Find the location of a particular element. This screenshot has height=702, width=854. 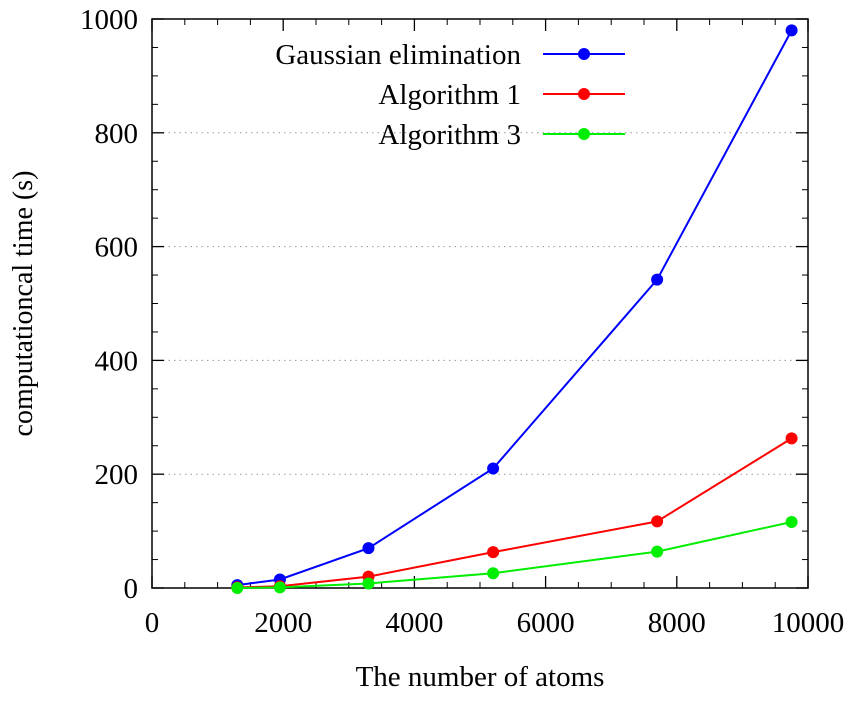

legend-item: Algorithm 1 is located at coordinates (501, 95).